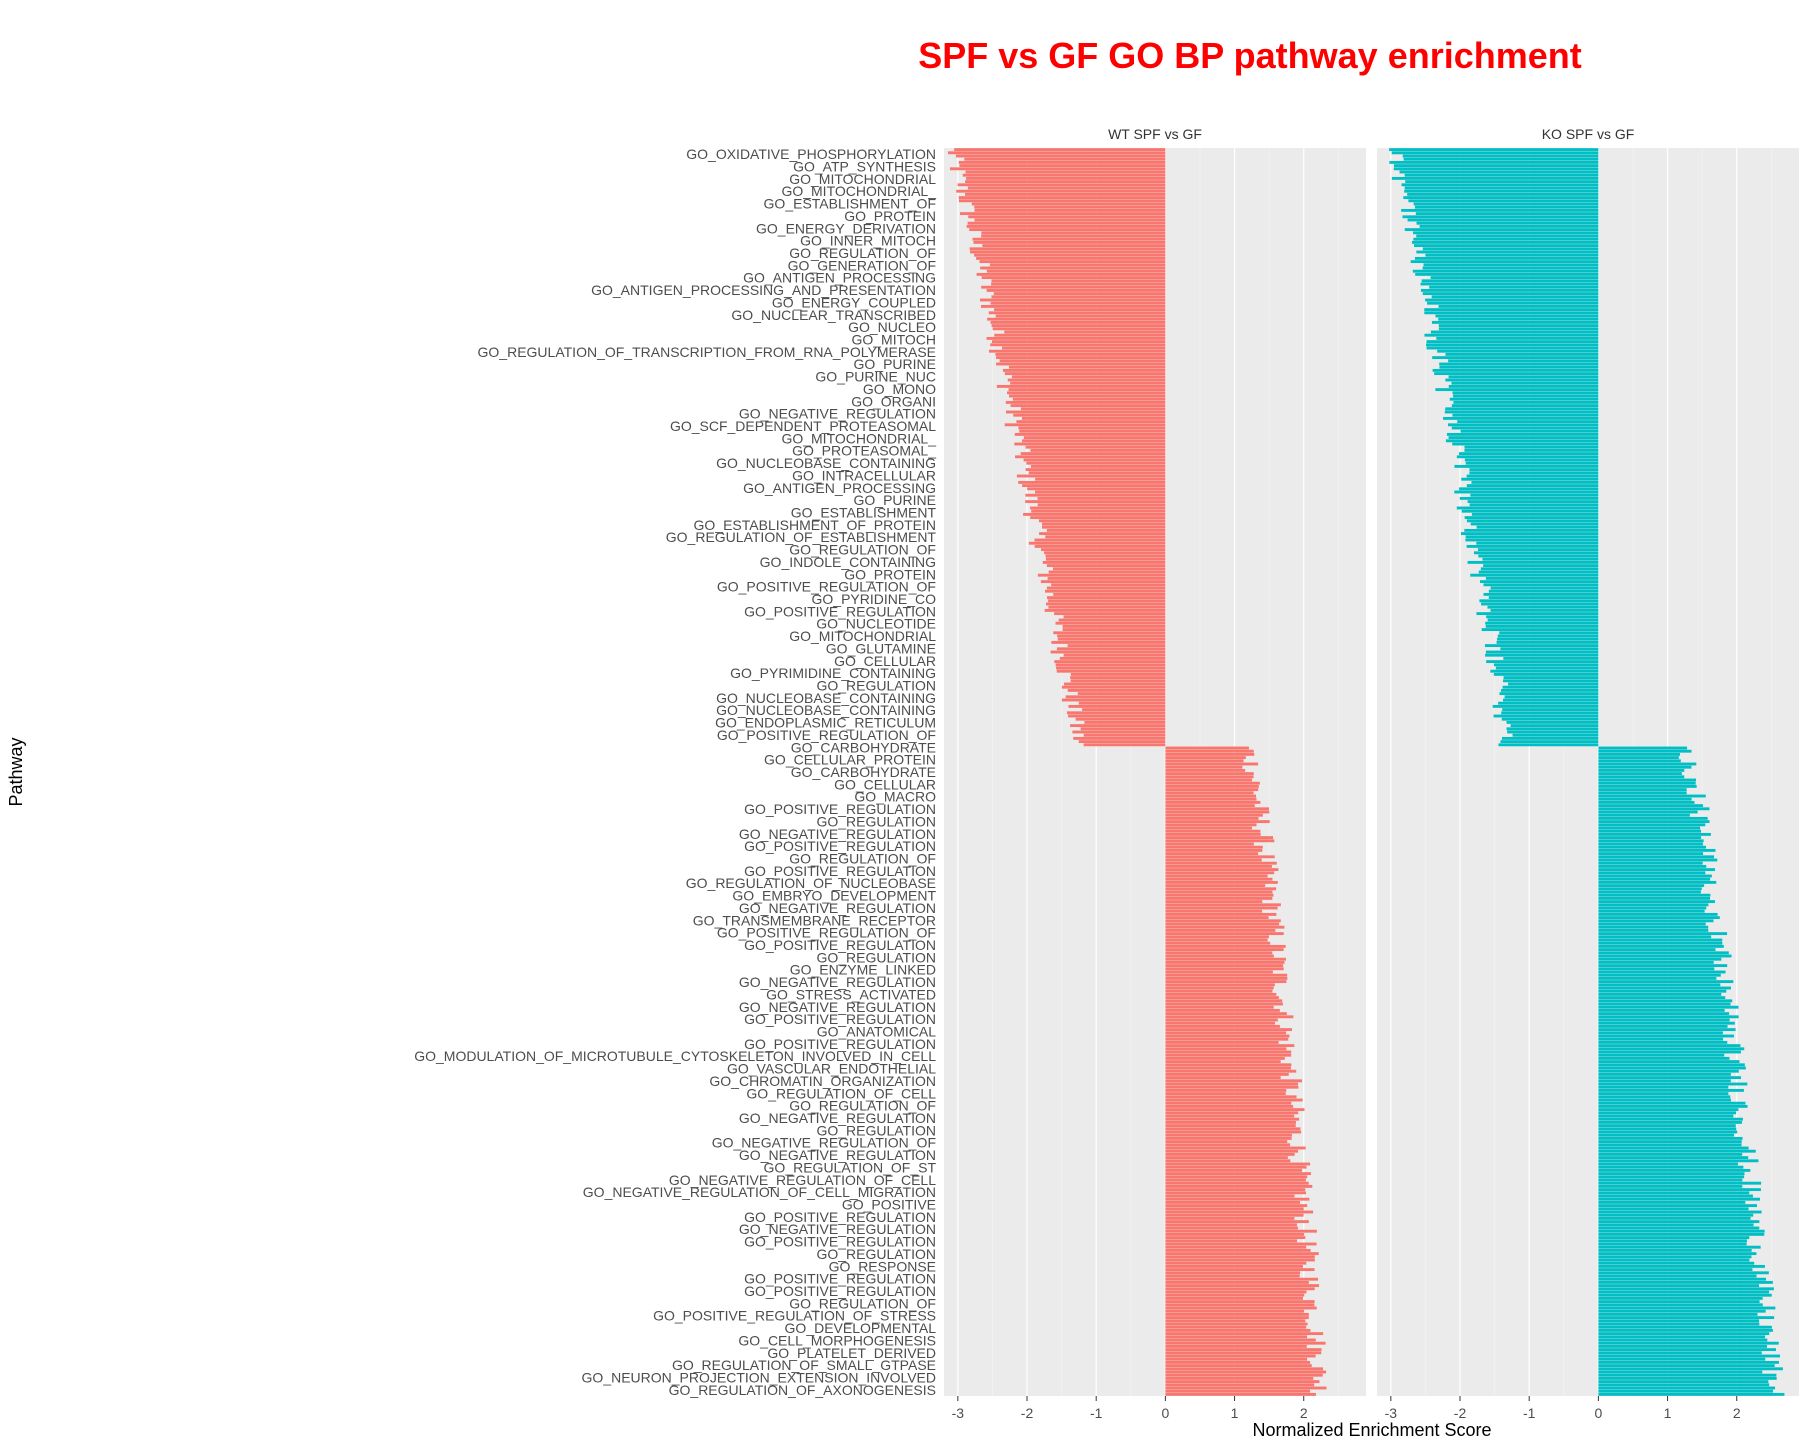 Image resolution: width=1800 pixels, height=1440 pixels. Describe the element at coordinates (876, 1130) in the screenshot. I see `pathway-label: GO_REGULATION` at that location.